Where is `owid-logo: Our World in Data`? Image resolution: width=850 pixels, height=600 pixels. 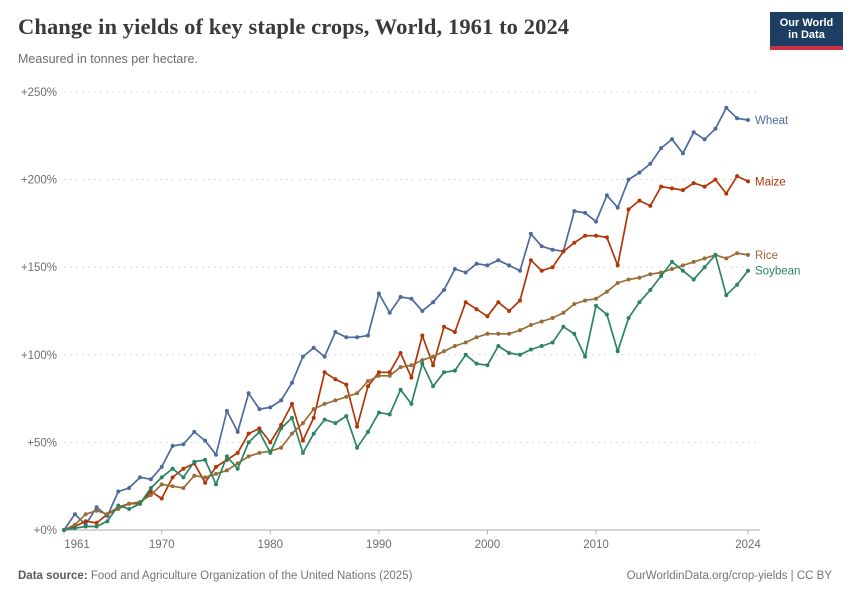
owid-logo: Our World in Data is located at coordinates (806, 31).